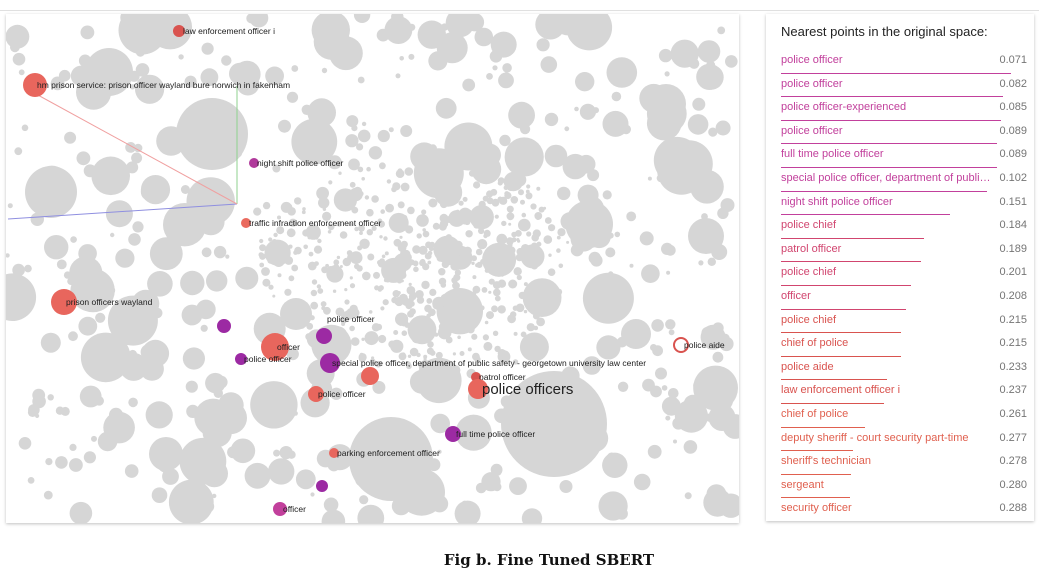 This screenshot has width=1039, height=576. What do you see at coordinates (900, 228) in the screenshot?
I see `neighbor-item: police chief 0.184` at bounding box center [900, 228].